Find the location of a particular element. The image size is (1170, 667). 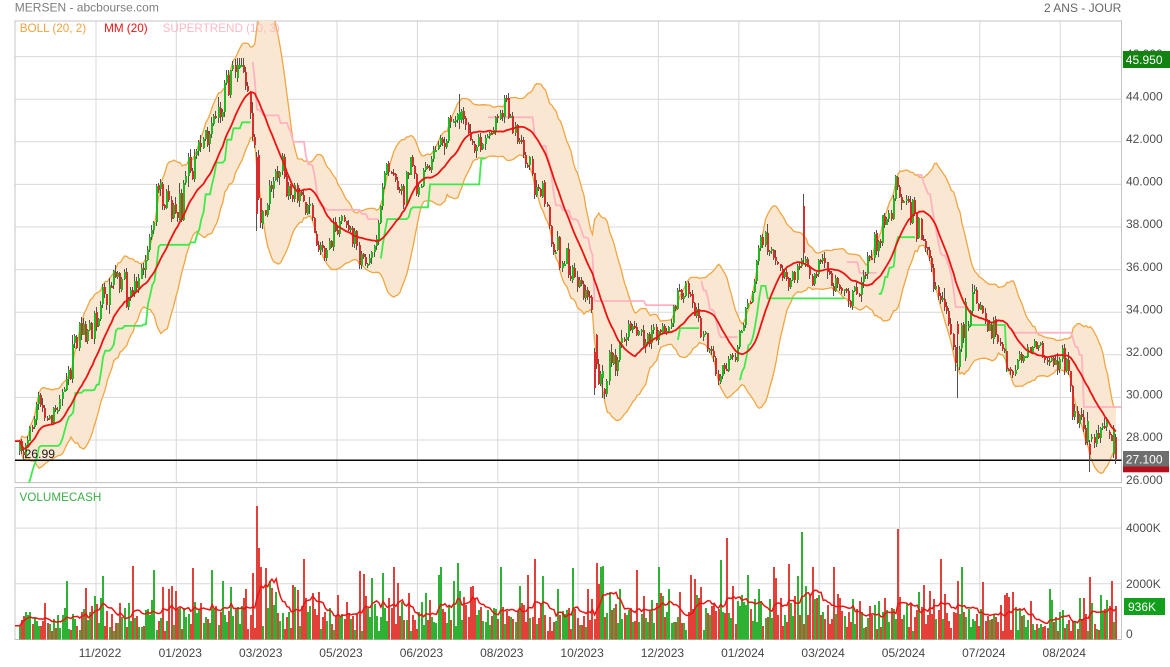

svg-text: 27.100 is located at coordinates (1144, 460).